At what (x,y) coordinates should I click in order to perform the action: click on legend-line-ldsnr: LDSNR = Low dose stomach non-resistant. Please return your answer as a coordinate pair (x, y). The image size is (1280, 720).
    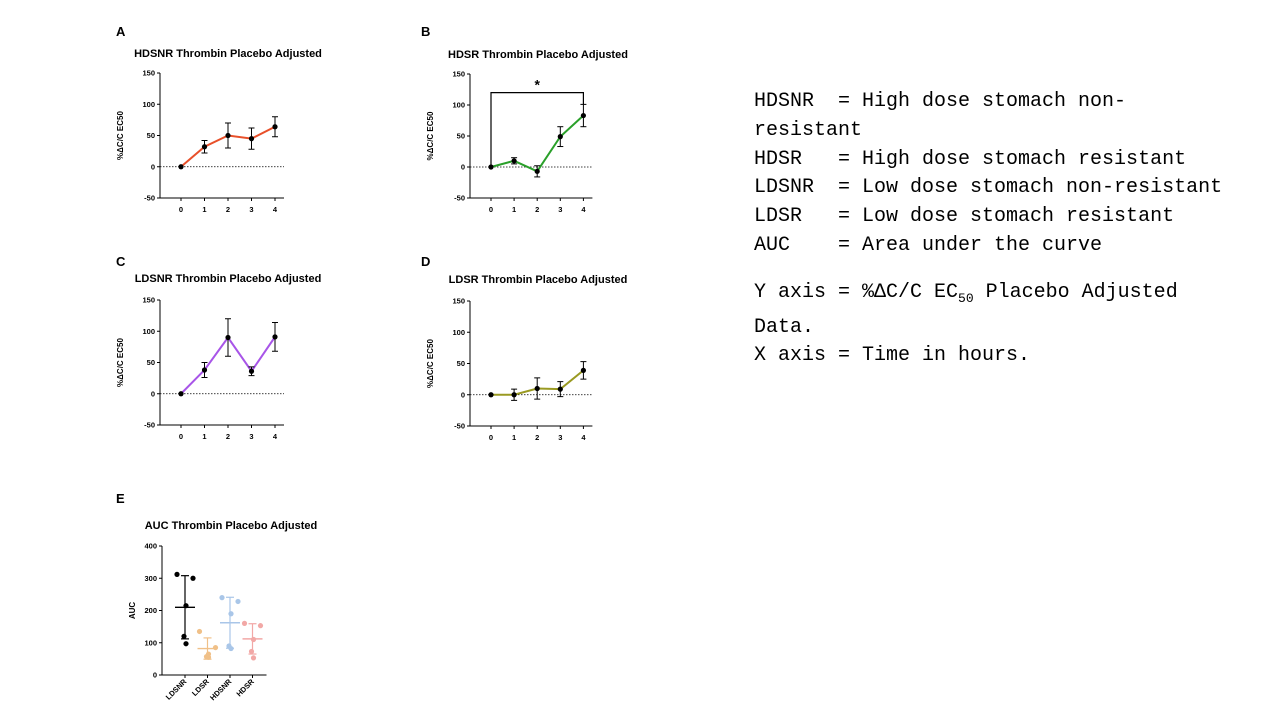
    Looking at the image, I should click on (988, 188).